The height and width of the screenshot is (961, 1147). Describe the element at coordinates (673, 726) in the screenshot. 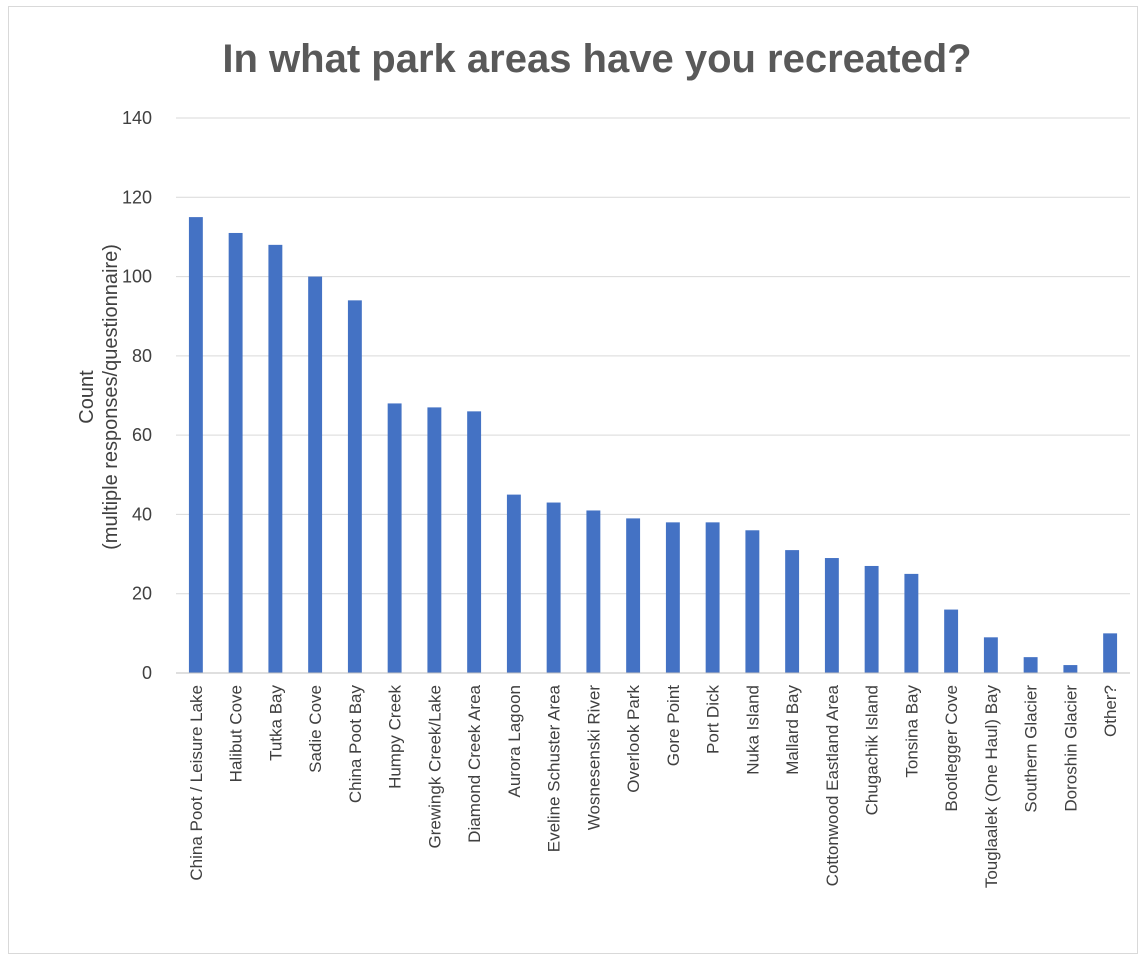

I see `x-category-label: Gore Point` at that location.